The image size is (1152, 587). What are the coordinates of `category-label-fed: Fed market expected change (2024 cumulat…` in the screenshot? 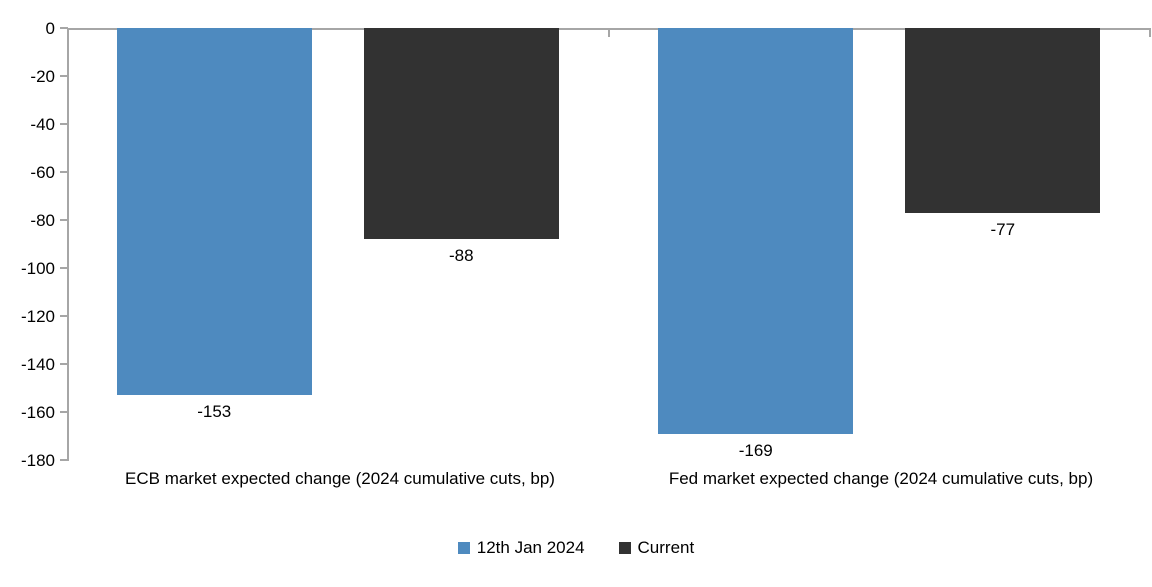 It's located at (881, 478).